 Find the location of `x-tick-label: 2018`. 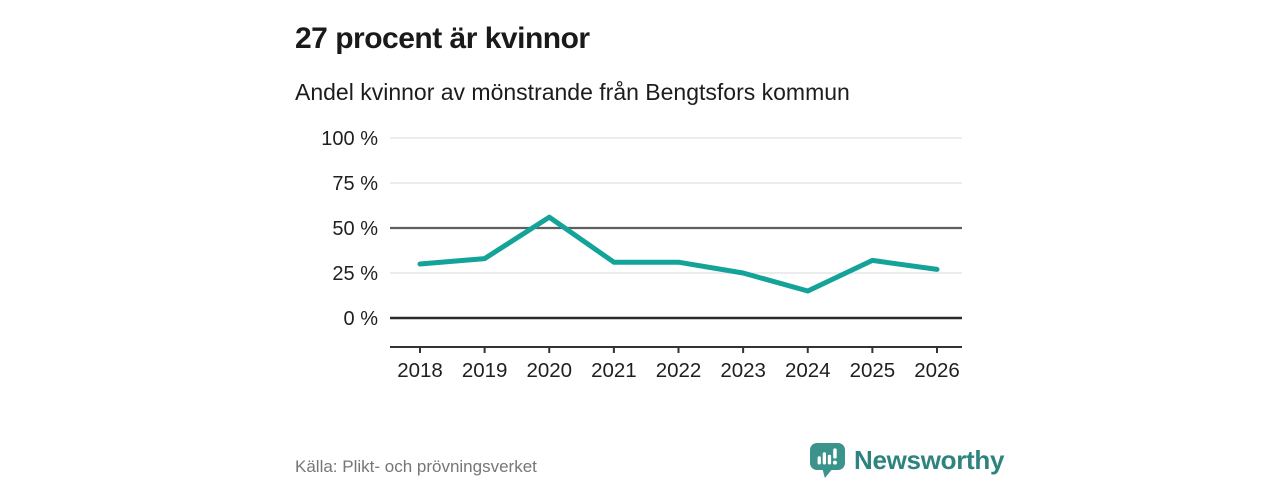

x-tick-label: 2018 is located at coordinates (420, 370).